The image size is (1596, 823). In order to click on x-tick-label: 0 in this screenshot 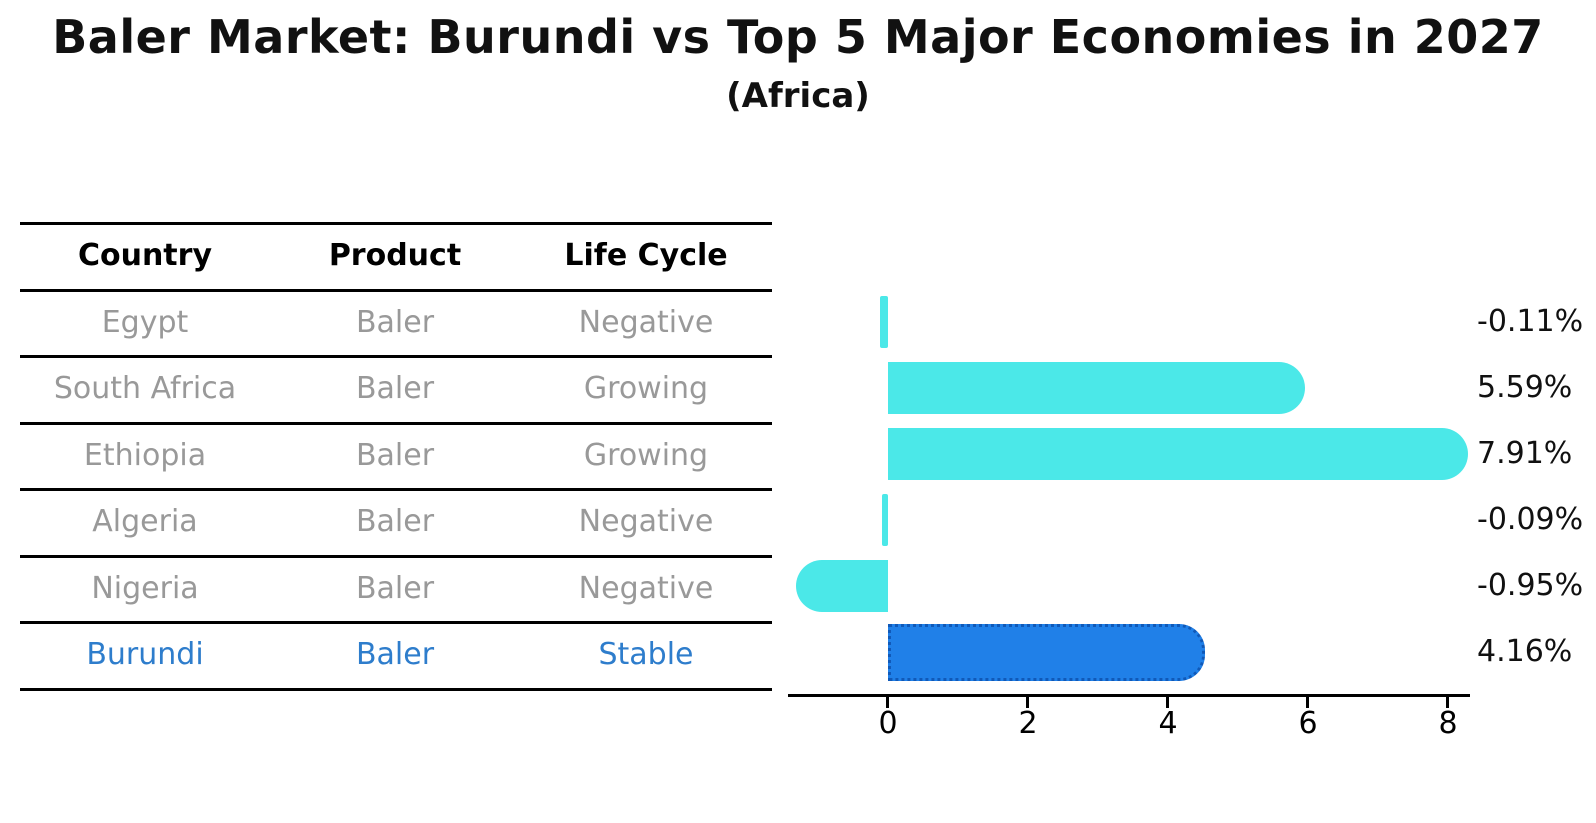, I will do `click(888, 723)`.